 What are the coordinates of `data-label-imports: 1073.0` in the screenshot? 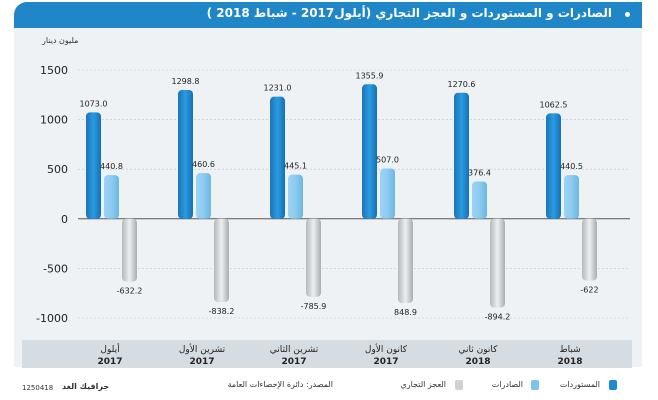 It's located at (94, 103).